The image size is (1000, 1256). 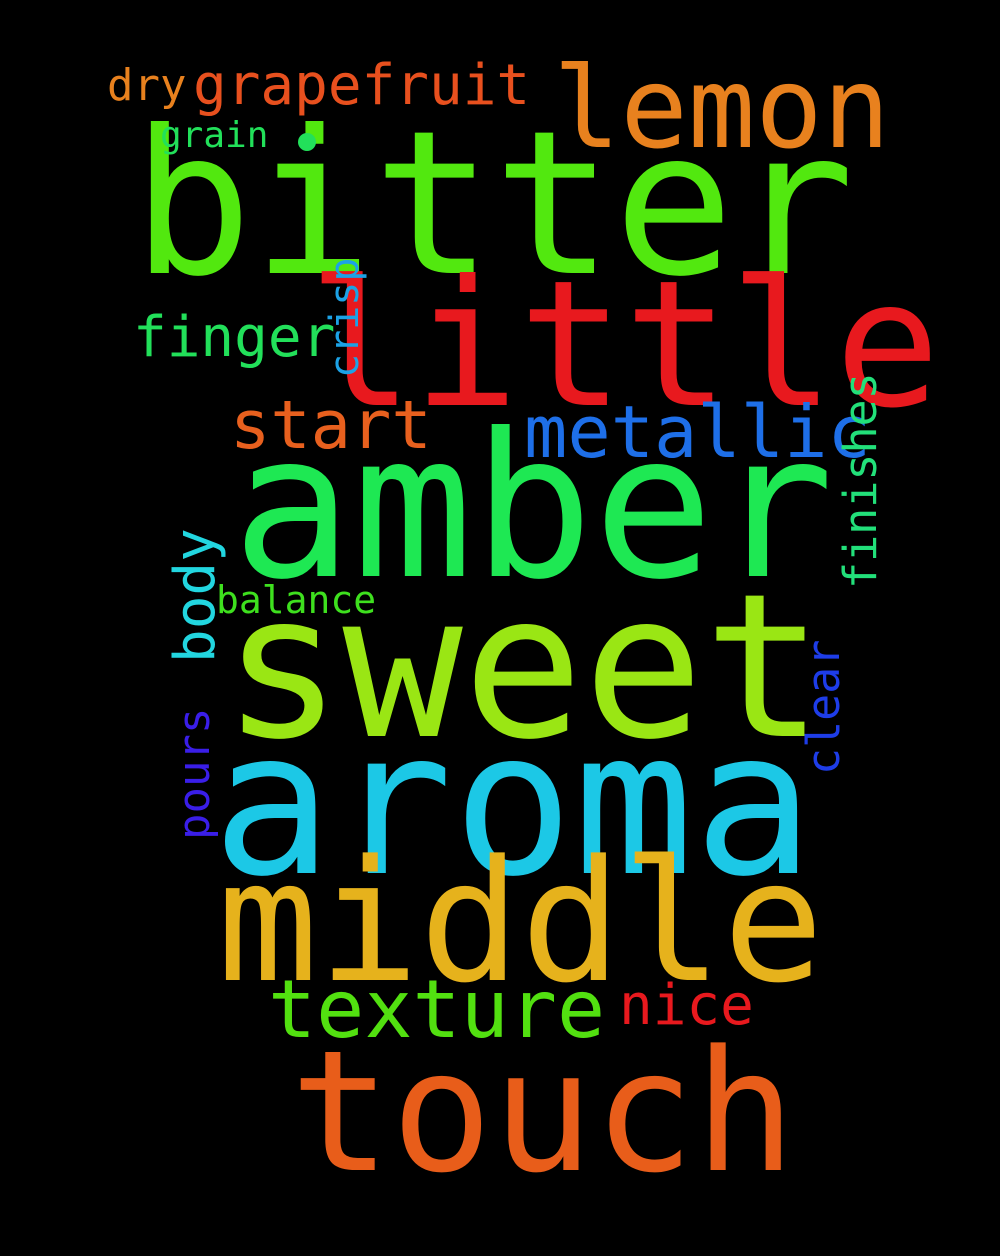 I want to click on word-start: start, so click(x=331, y=425).